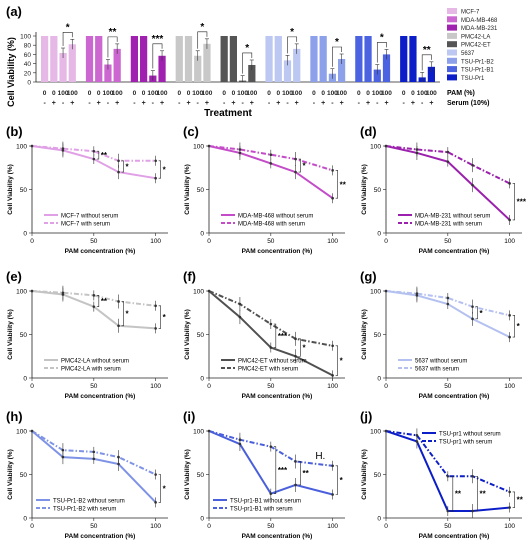 The image size is (531, 550). Describe the element at coordinates (10, 474) in the screenshot. I see `y-axis-label: Cell Viability (%)` at that location.